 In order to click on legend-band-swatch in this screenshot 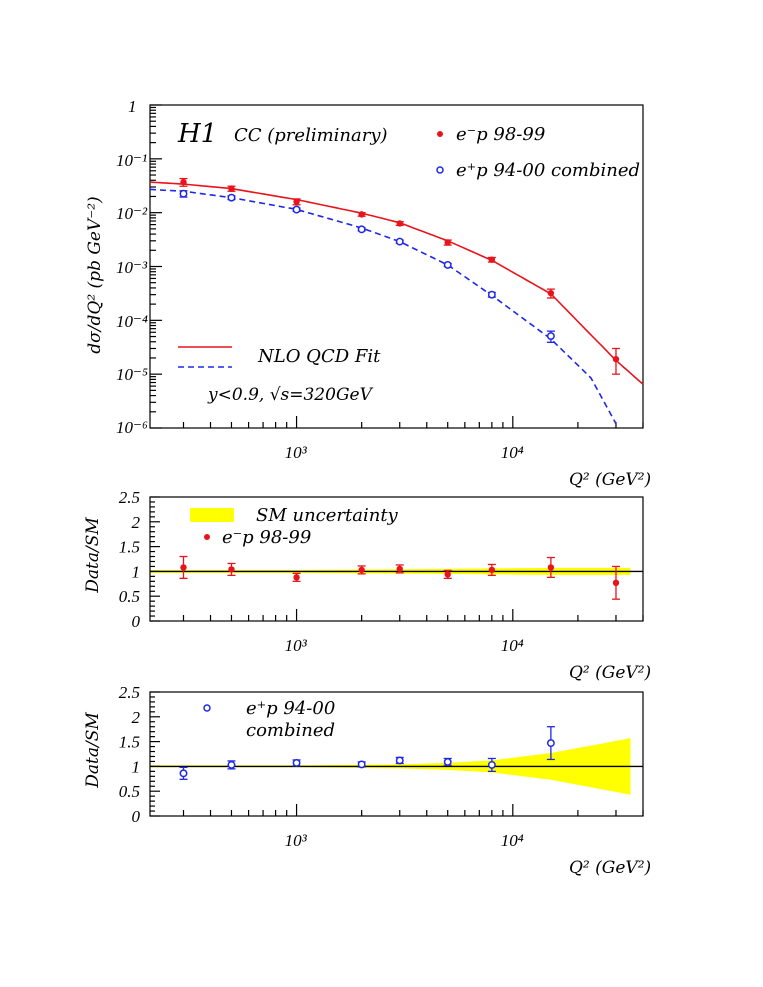, I will do `click(212, 515)`.